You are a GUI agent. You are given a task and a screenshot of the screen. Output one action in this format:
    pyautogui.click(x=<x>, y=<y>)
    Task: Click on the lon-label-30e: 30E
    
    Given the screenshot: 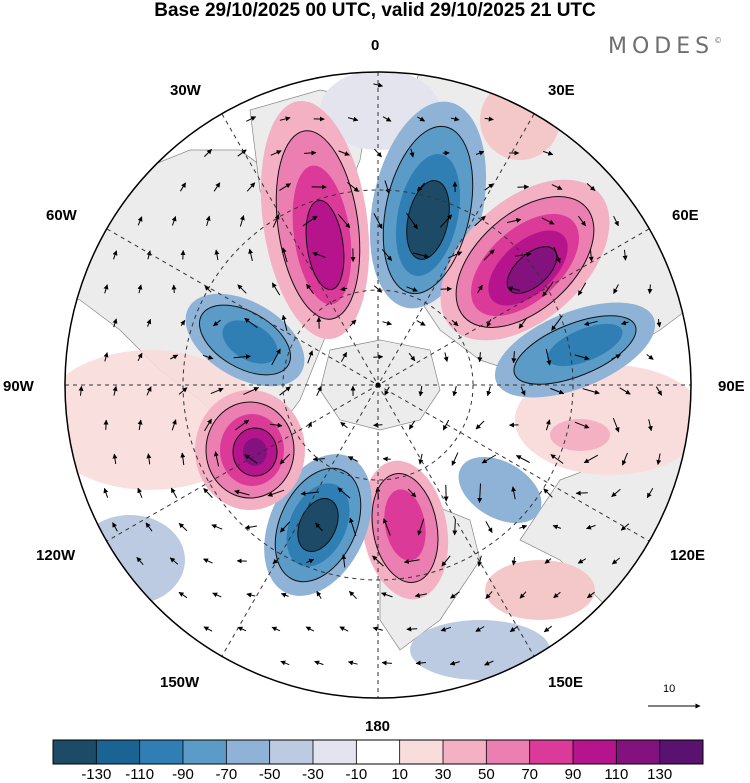 What is the action you would take?
    pyautogui.click(x=561, y=90)
    